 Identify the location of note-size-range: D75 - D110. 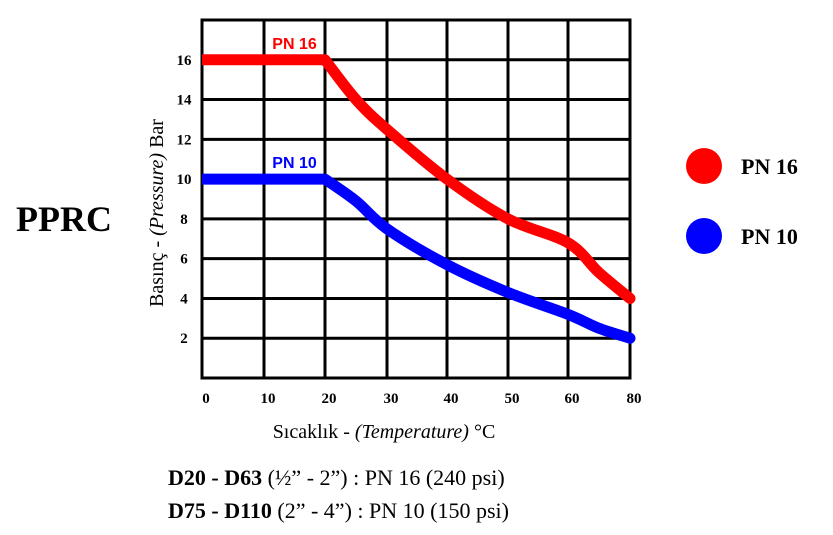
(220, 510).